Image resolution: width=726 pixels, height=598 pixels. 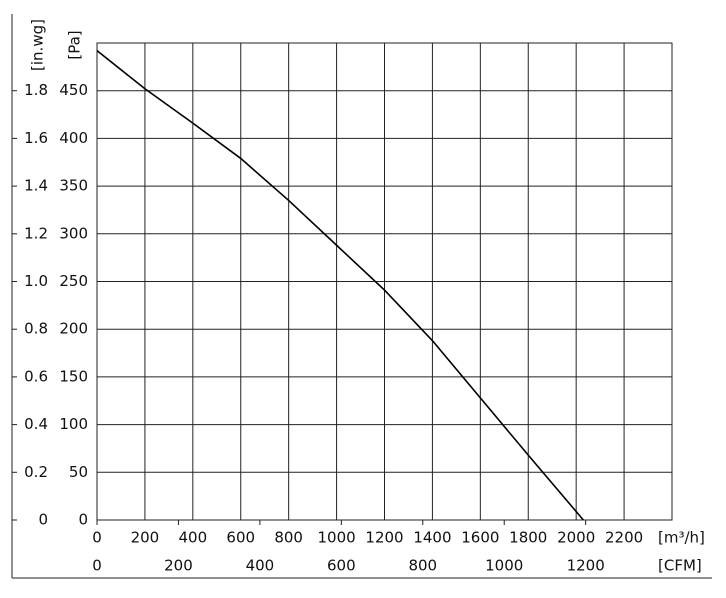 What do you see at coordinates (480, 538) in the screenshot?
I see `x-tick-label: 1600` at bounding box center [480, 538].